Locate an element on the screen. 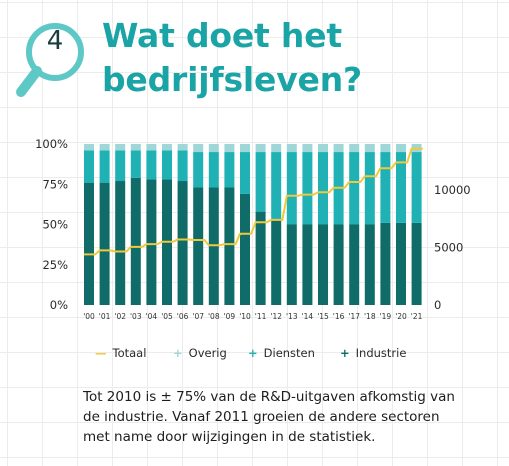  x-tick-label: '03 is located at coordinates (136, 316).